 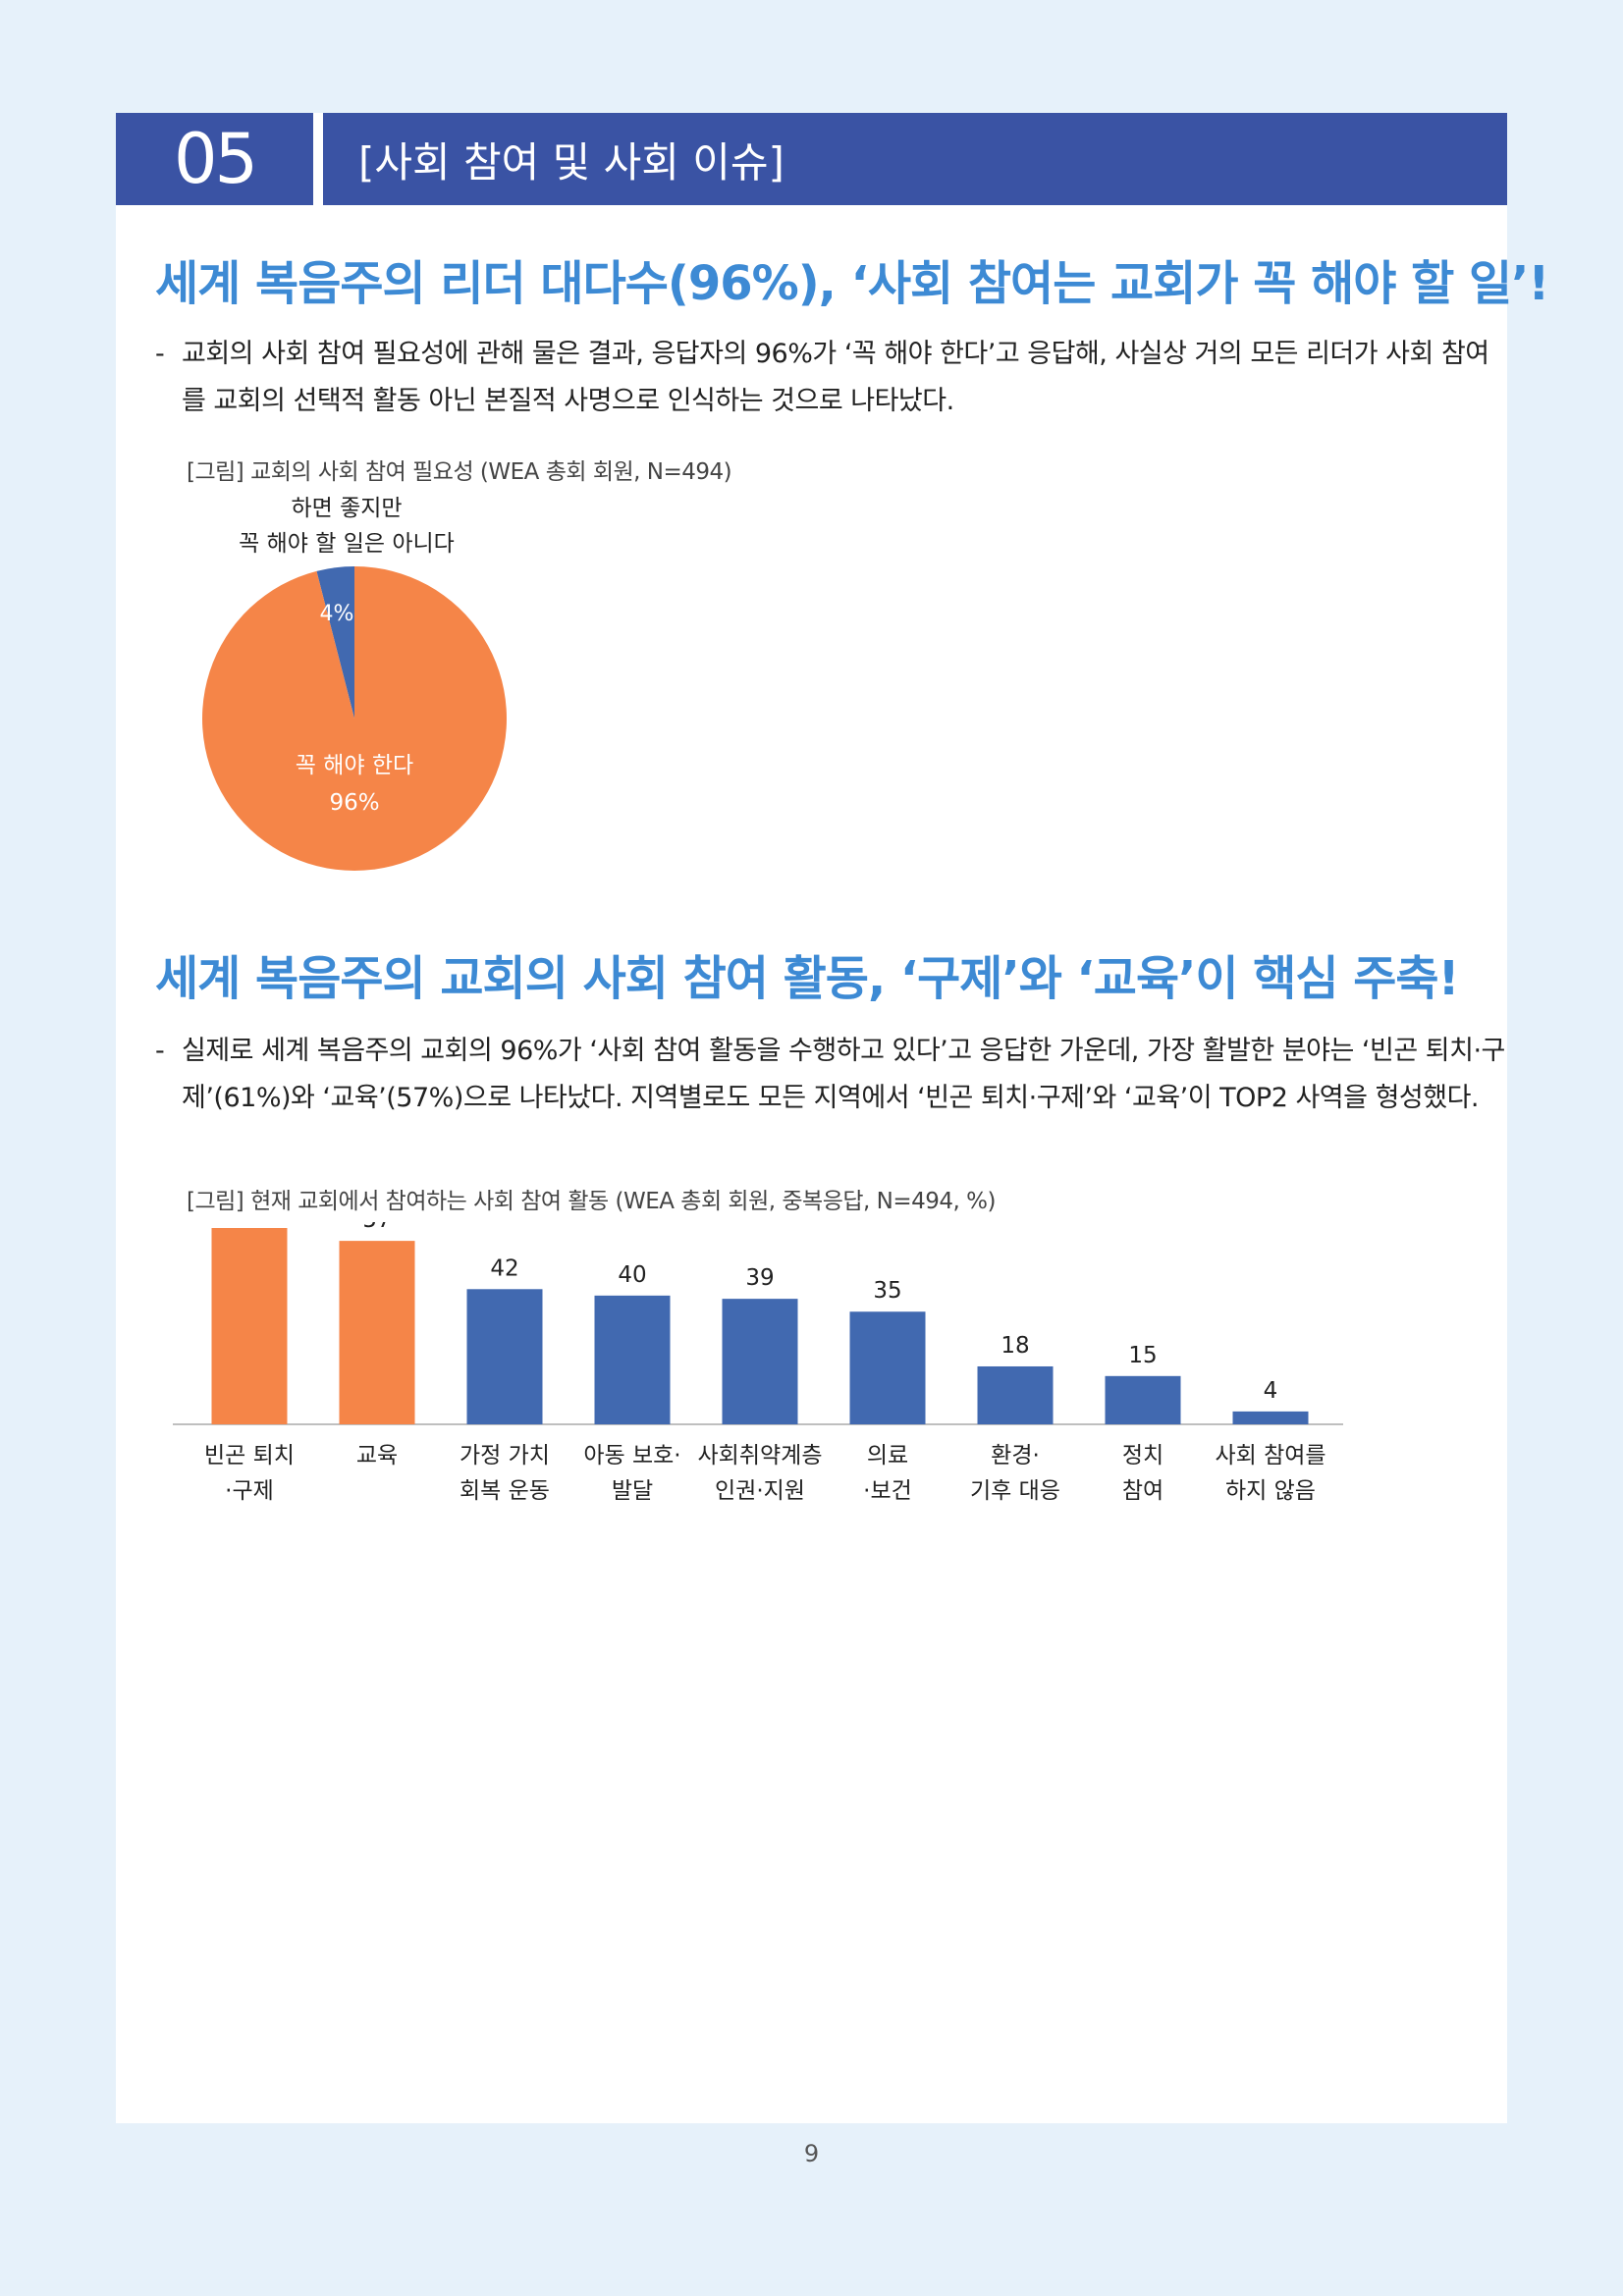 I want to click on bar-category-label: 사회 참여를, so click(x=1270, y=1455).